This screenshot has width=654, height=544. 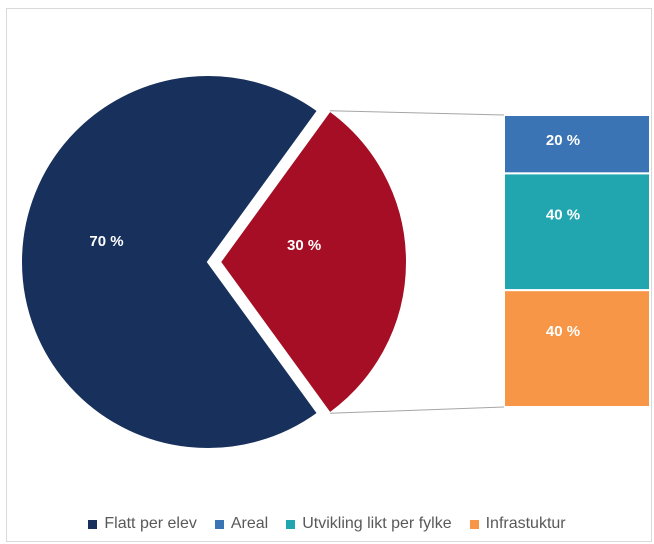 I want to click on legend-item-flatt-per-elev: Flatt per elev, so click(x=142, y=524).